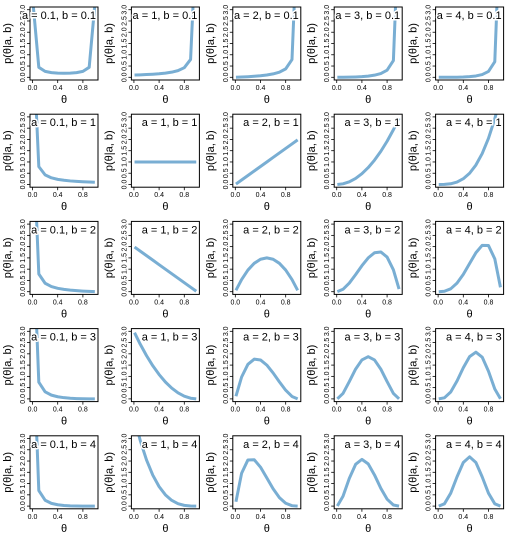  Describe the element at coordinates (59, 16) in the screenshot. I see `panel-title: a = 0.1, b = 0.1` at that location.